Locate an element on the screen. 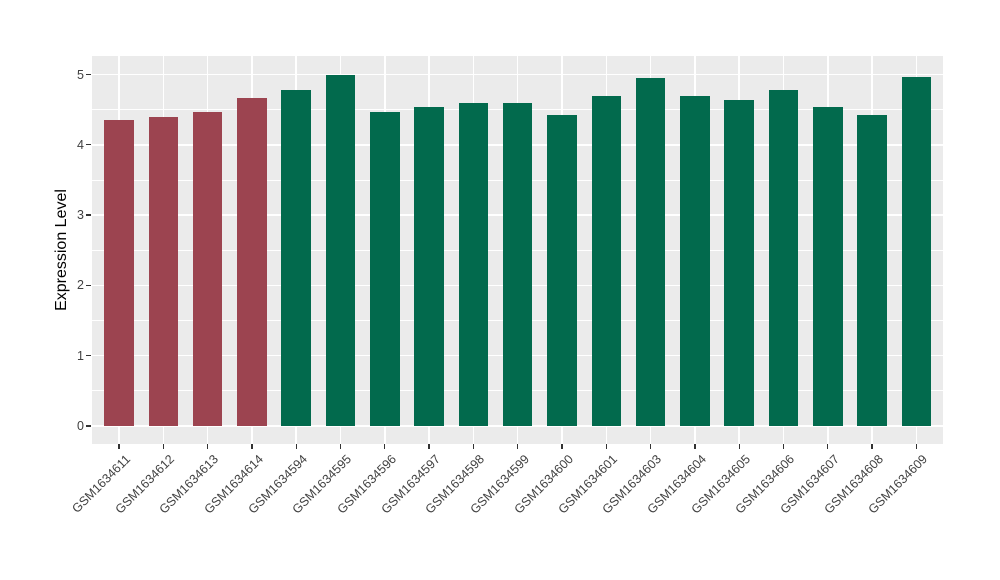 Image resolution: width=1000 pixels, height=580 pixels. y-axis-tick-label: 0 is located at coordinates (80, 426).